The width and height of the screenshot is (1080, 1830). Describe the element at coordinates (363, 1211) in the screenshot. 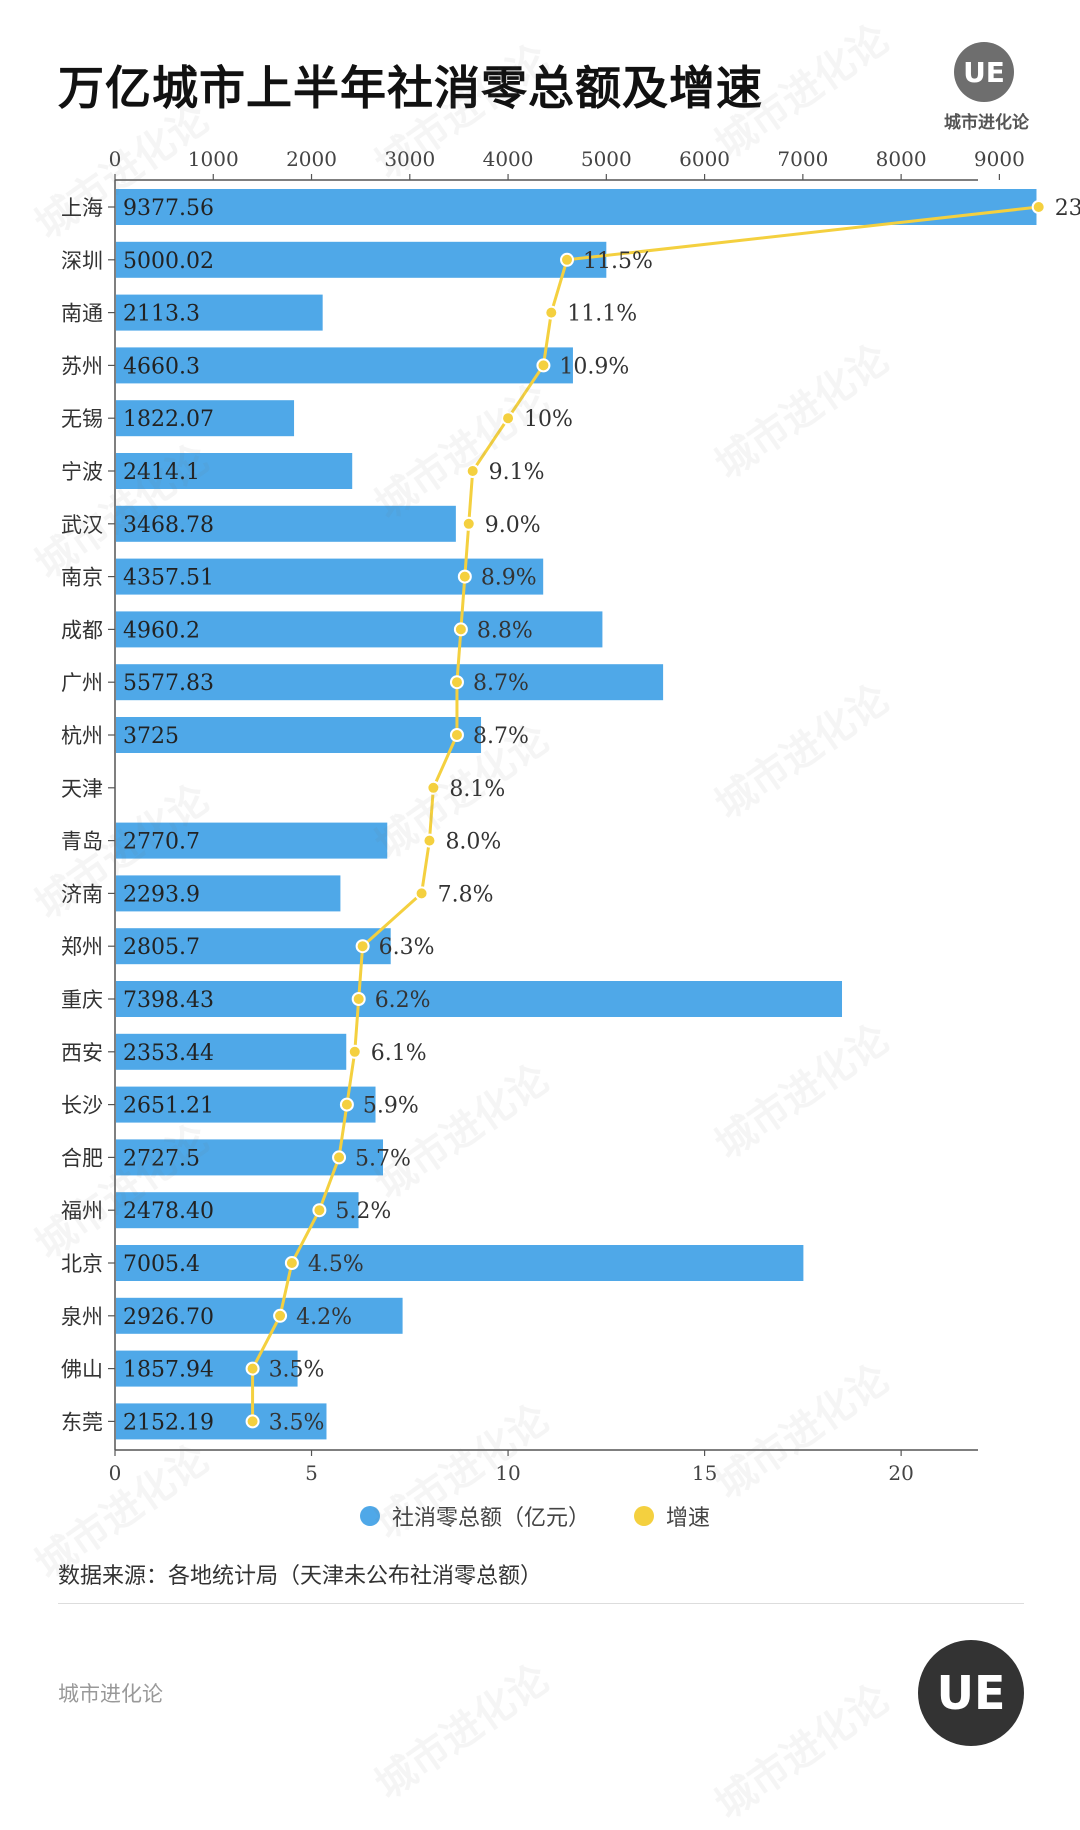

I see `growth-value-label: 5.2%` at that location.